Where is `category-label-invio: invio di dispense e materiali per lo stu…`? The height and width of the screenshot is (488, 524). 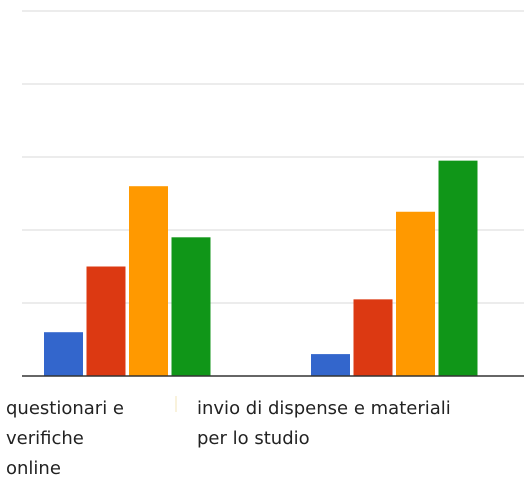
category-label-invio: invio di dispense e materiali per lo stu… is located at coordinates (324, 424).